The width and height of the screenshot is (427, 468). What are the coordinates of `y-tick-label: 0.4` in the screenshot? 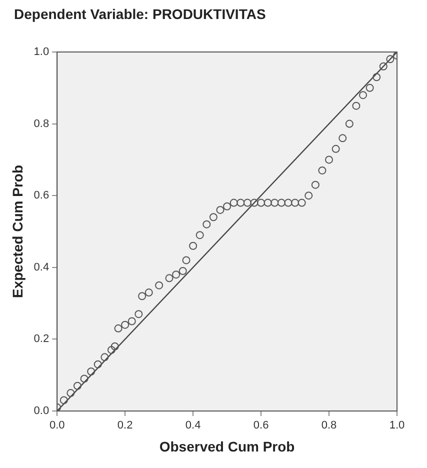 It's located at (42, 267).